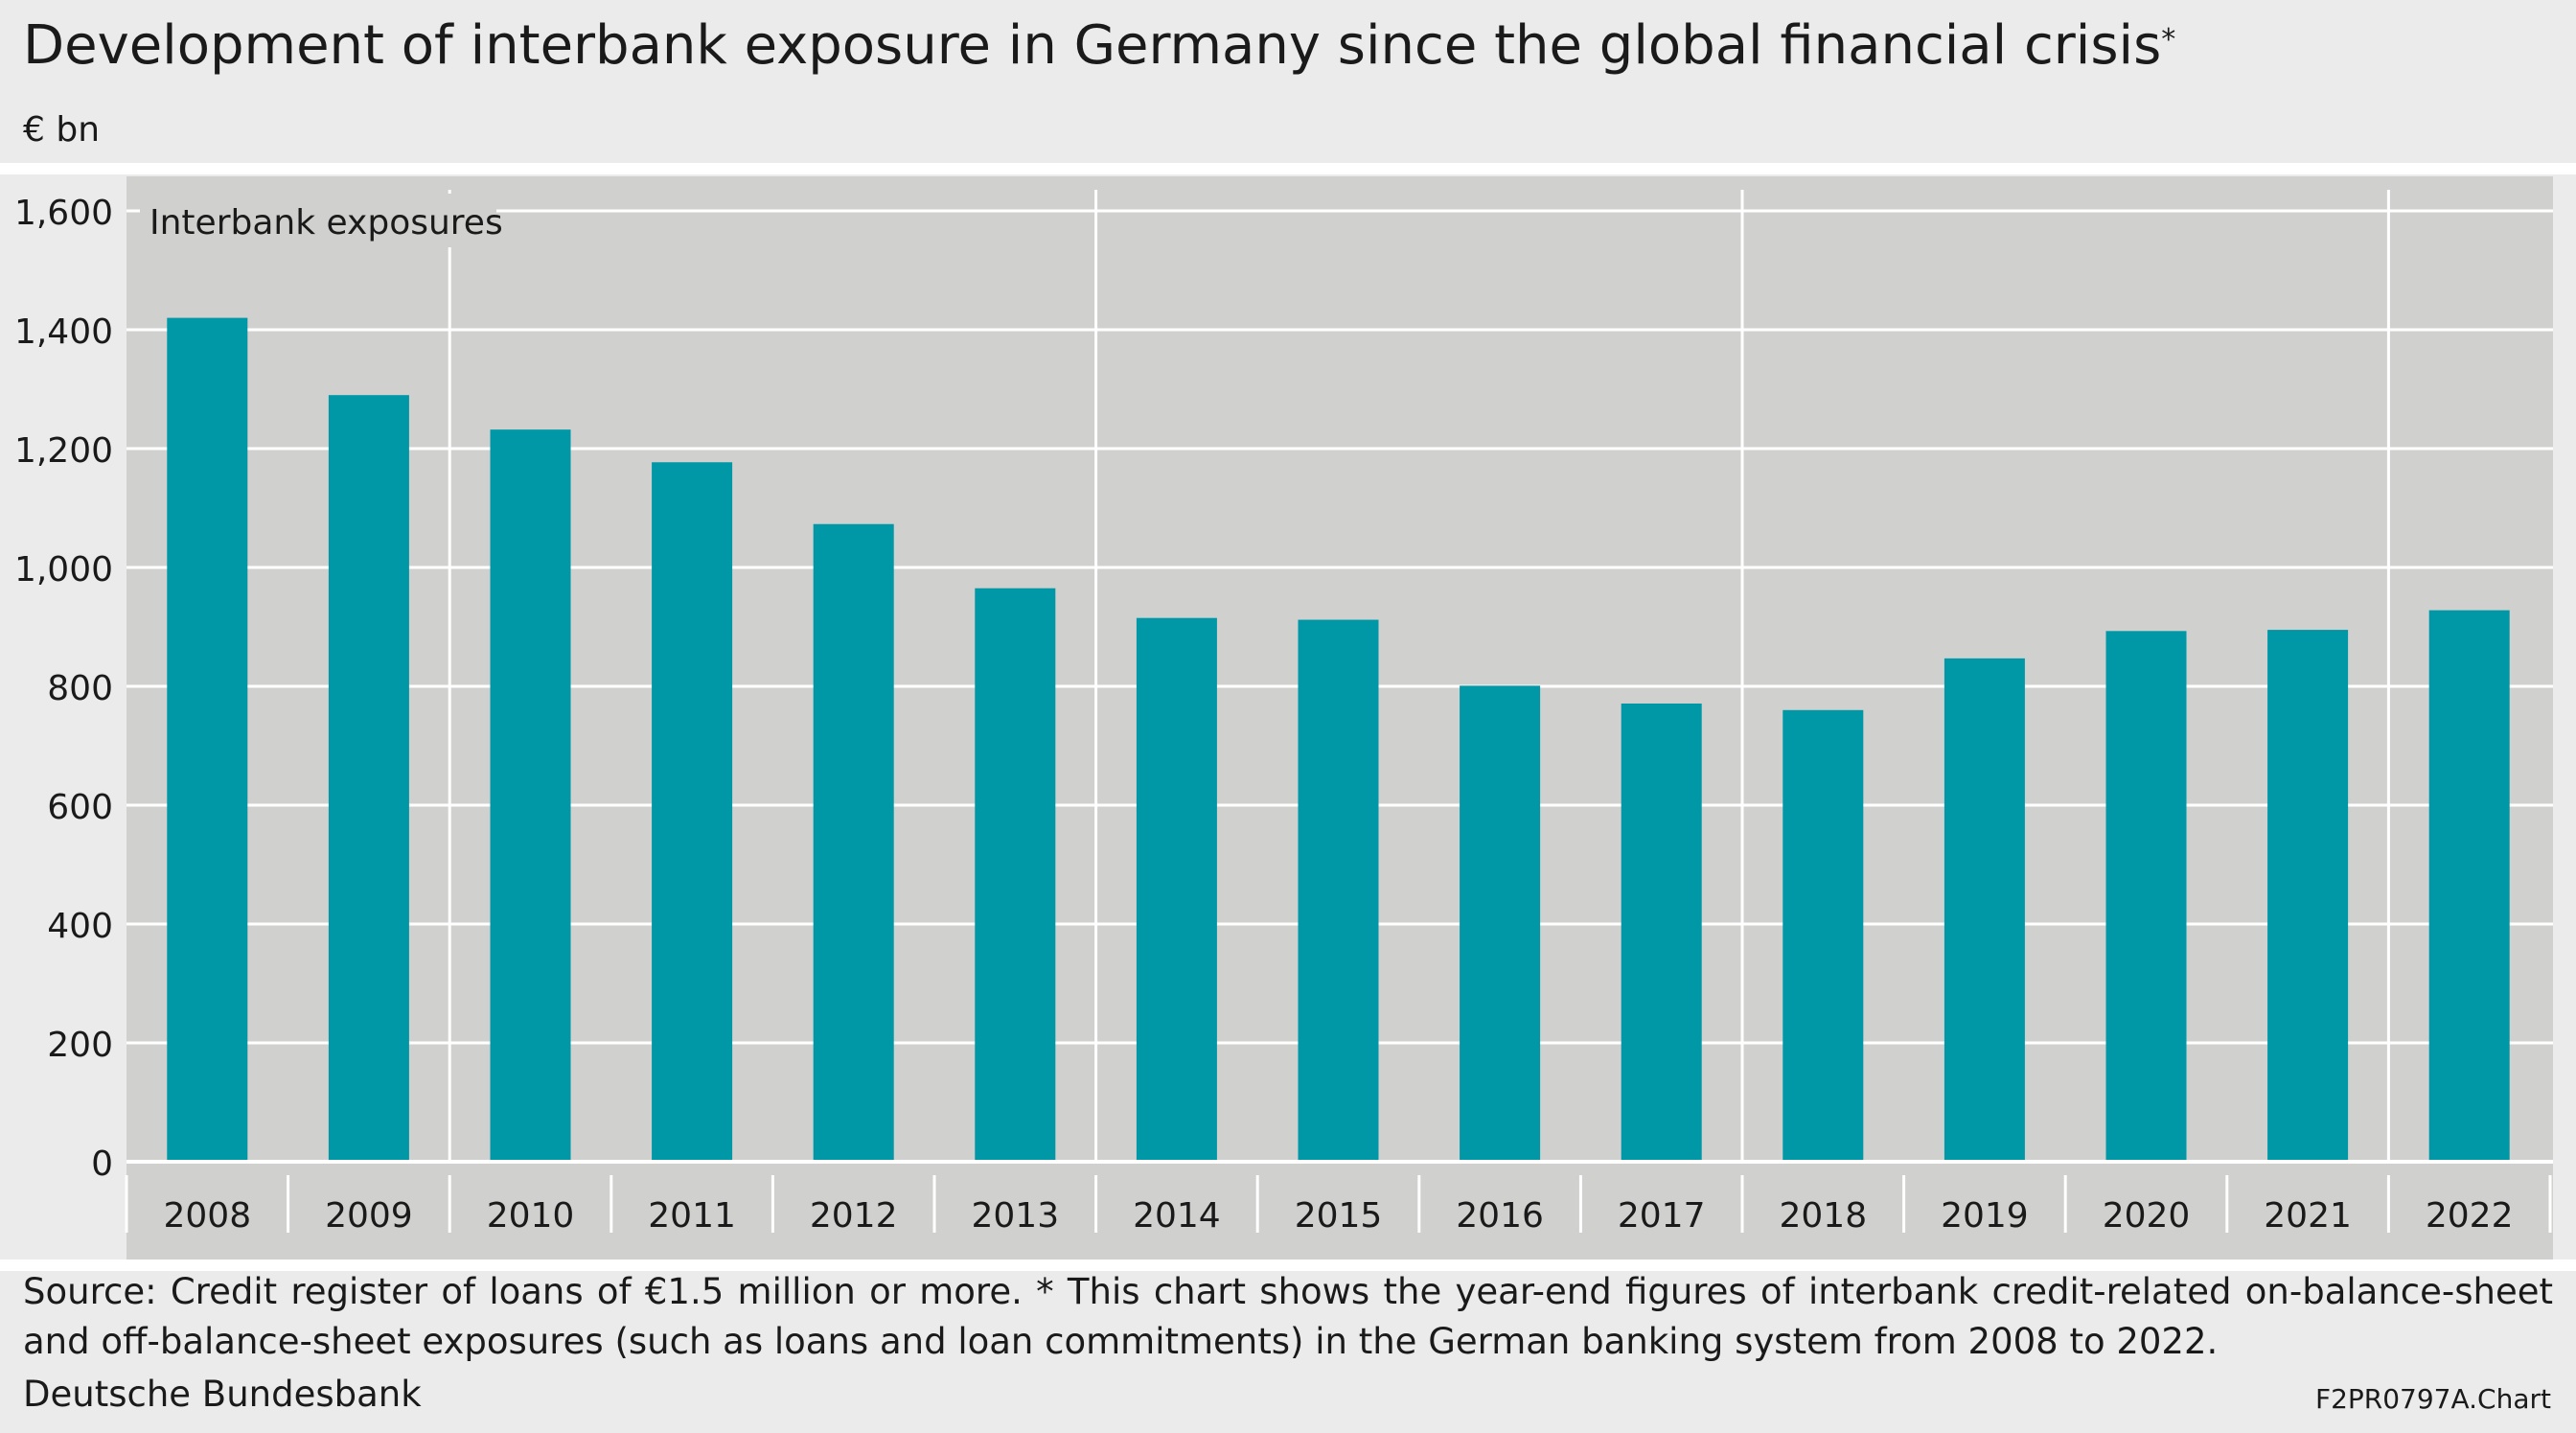 The height and width of the screenshot is (1433, 2576). I want to click on x-tick-label: 2010, so click(531, 1216).